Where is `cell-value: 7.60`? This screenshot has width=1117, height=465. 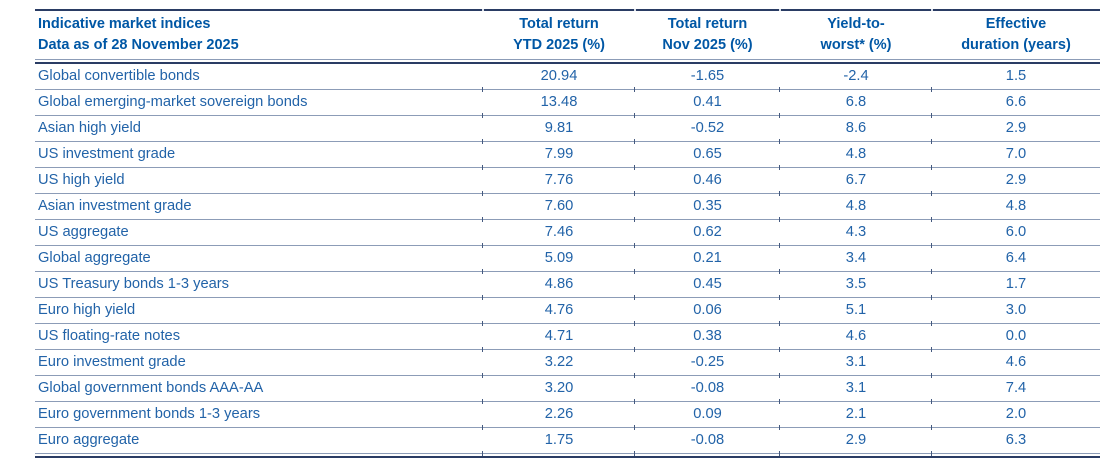 cell-value: 7.60 is located at coordinates (558, 207).